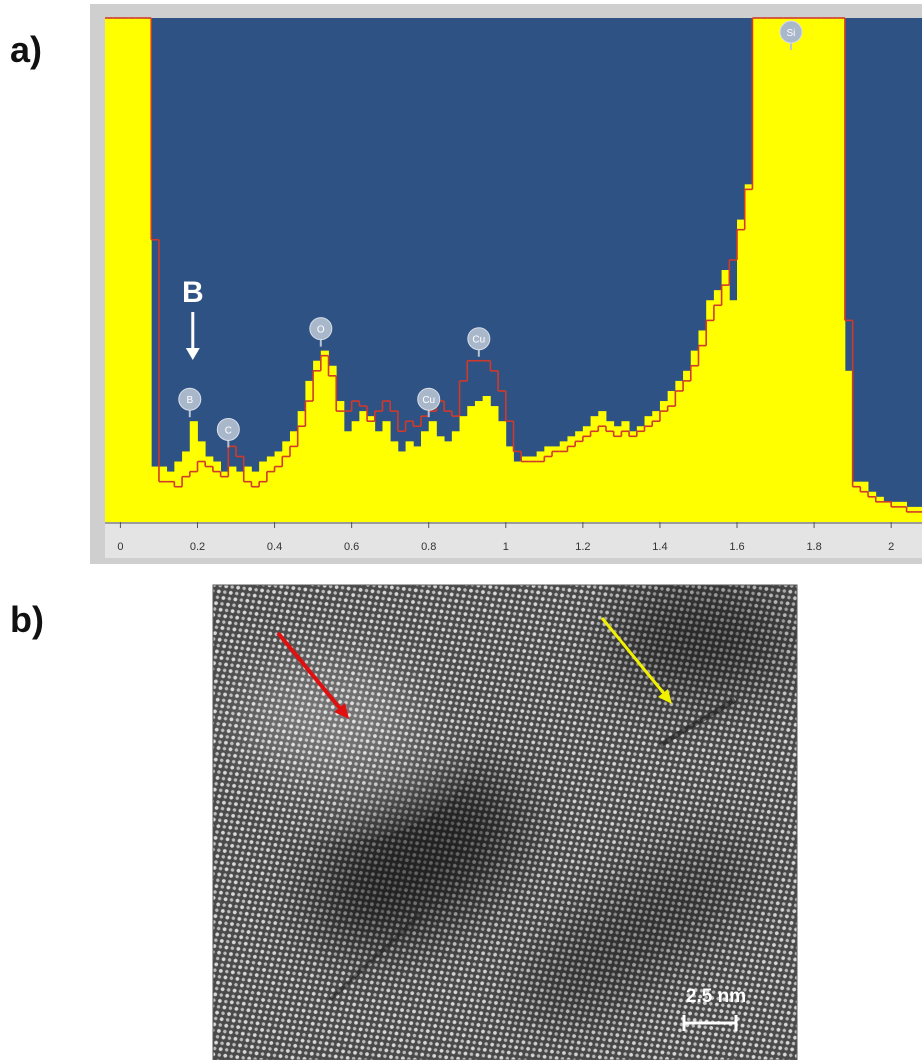 The image size is (922, 1060). I want to click on red-arrow, so click(312, 675).